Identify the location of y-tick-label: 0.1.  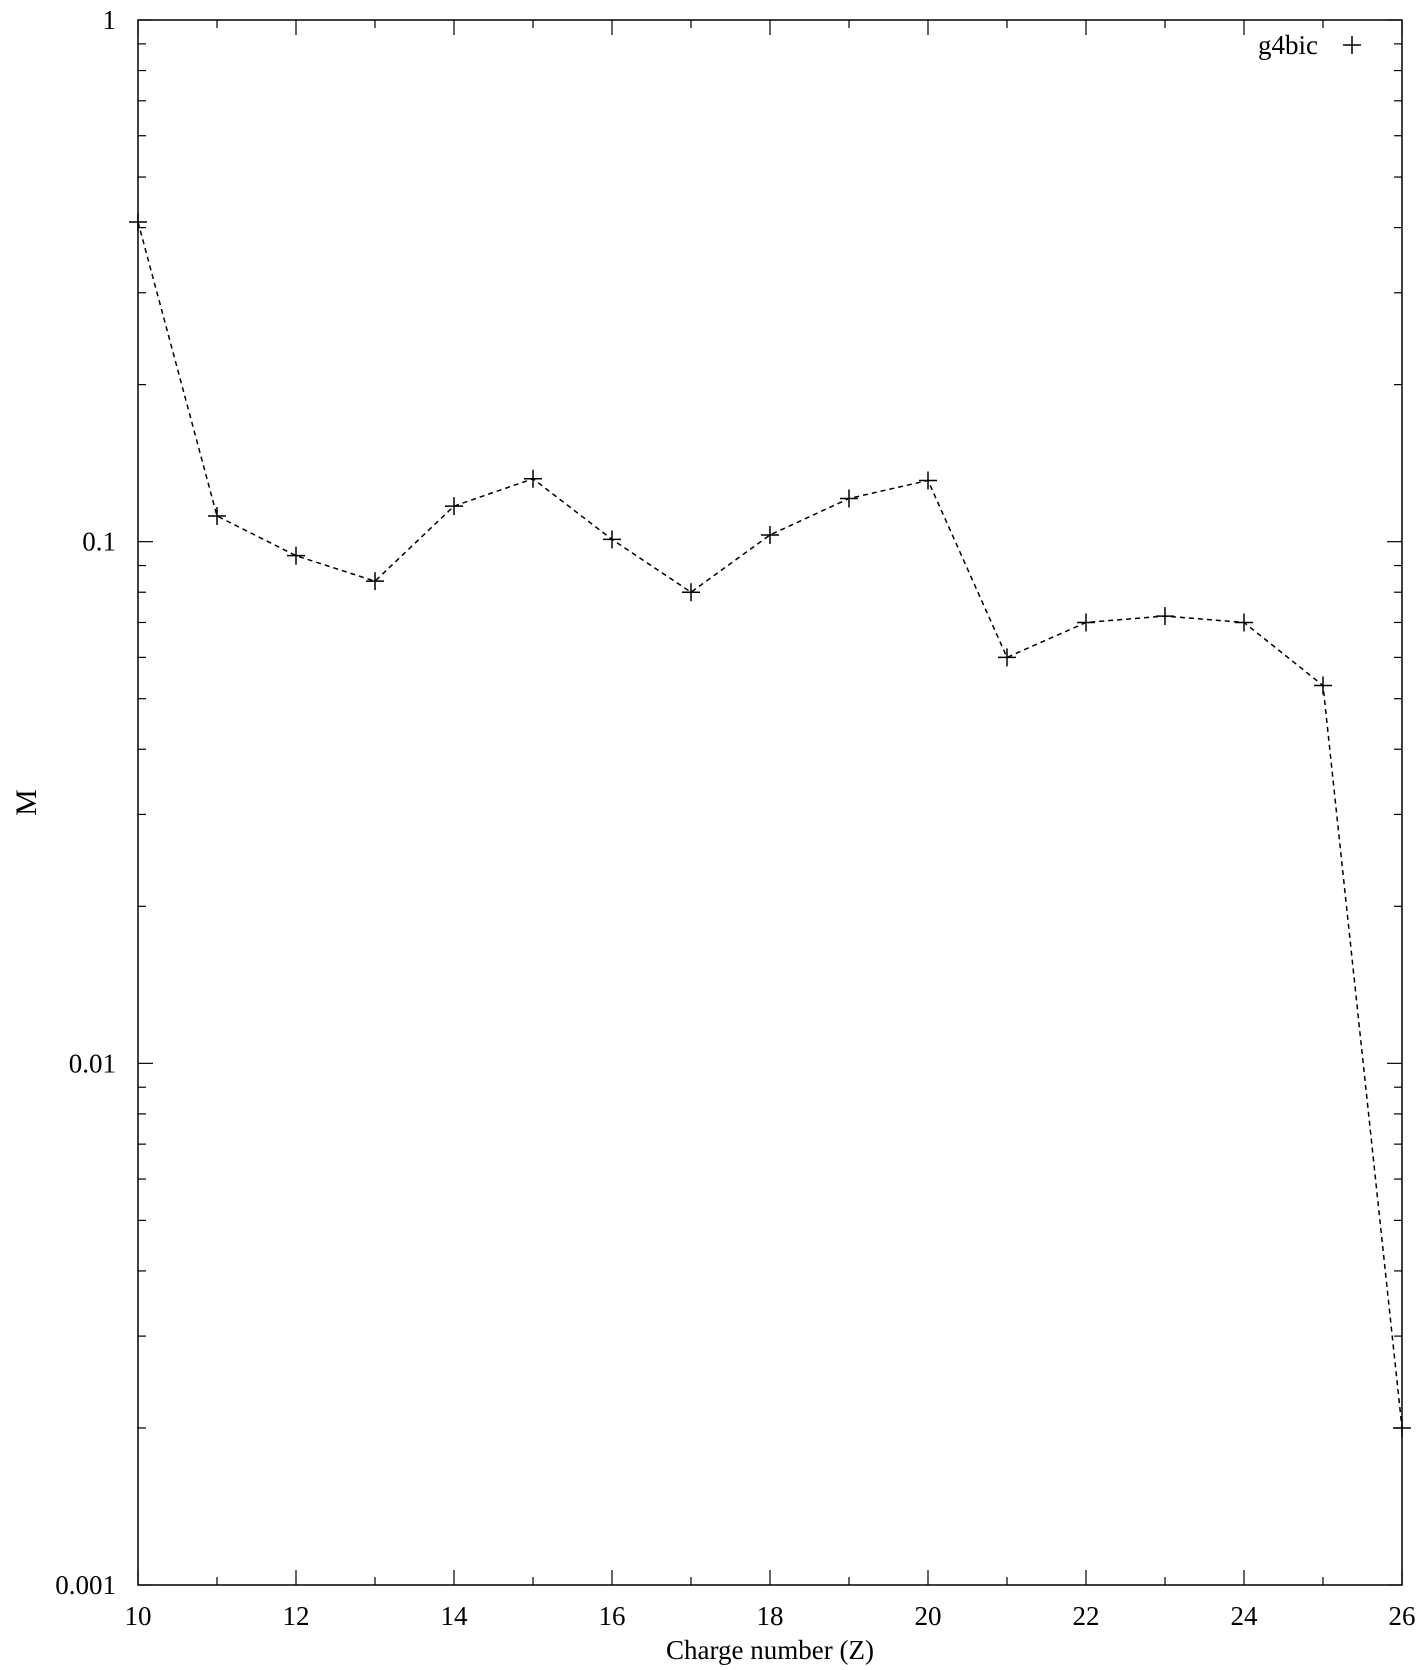
(99, 542).